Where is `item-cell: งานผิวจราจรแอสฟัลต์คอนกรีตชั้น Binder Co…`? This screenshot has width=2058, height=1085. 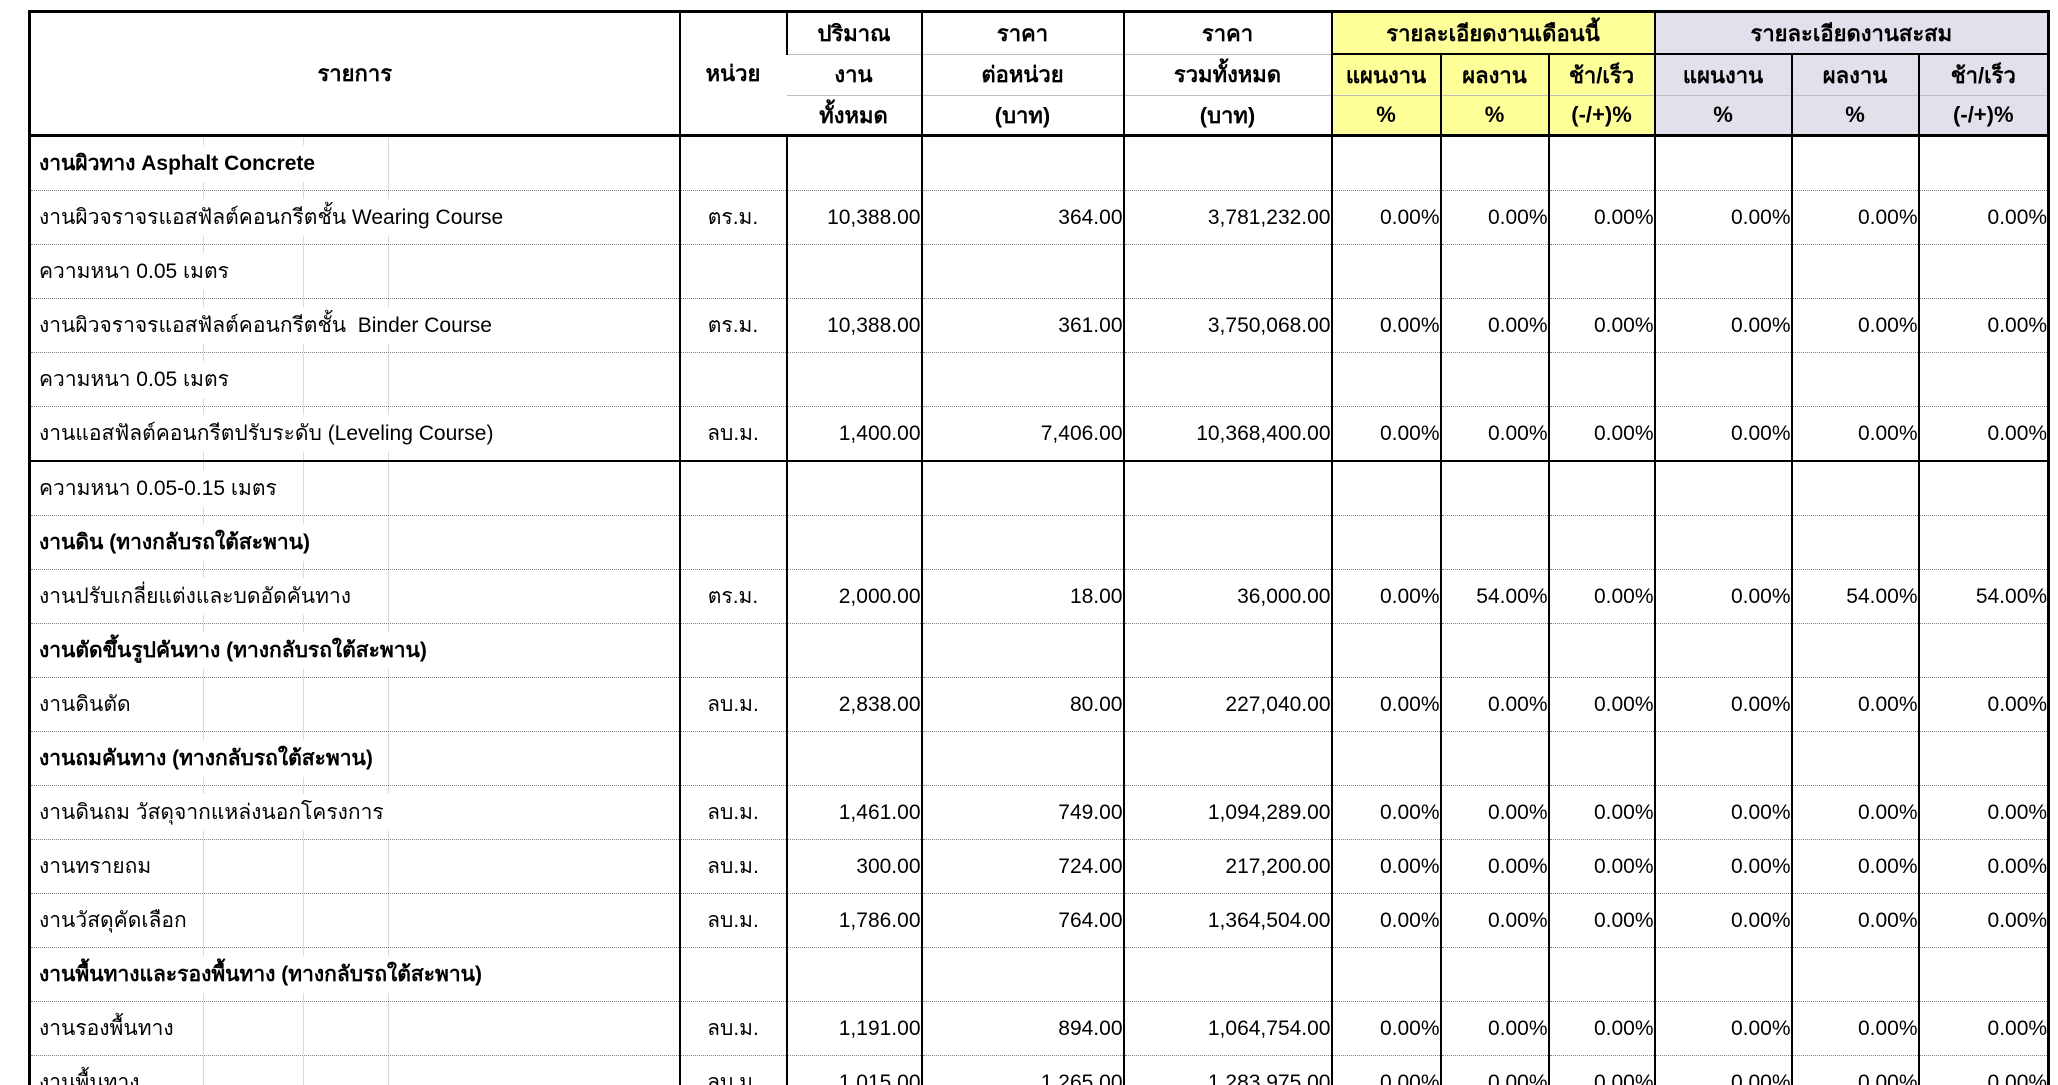
item-cell: งานผิวจราจรแอสฟัลต์คอนกรีตชั้น Binder Co… is located at coordinates (354, 325).